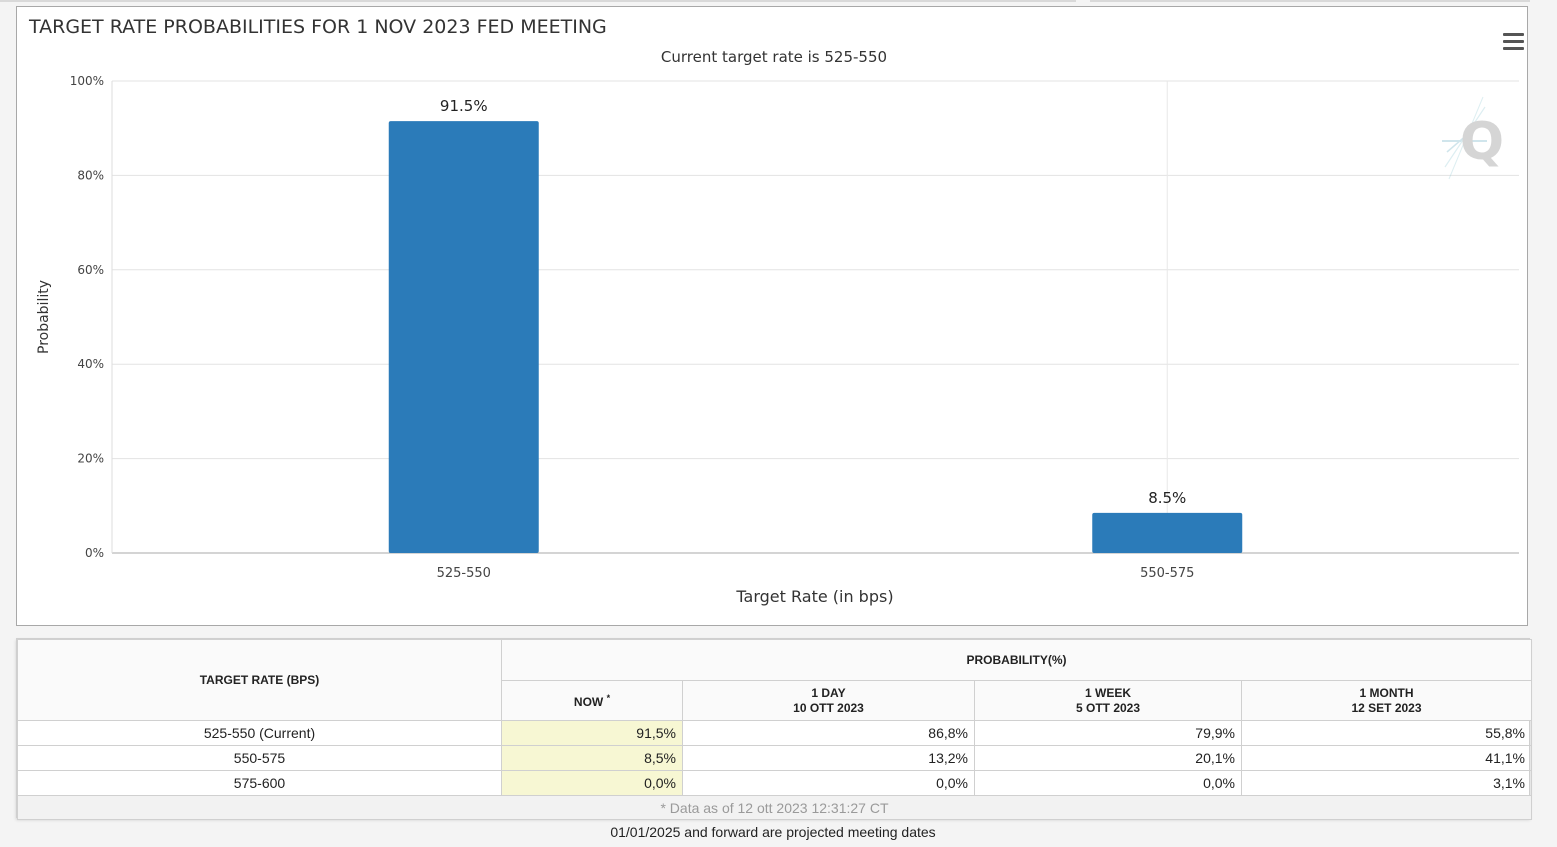 The width and height of the screenshot is (1557, 847). What do you see at coordinates (608, 698) in the screenshot?
I see `now-asterisk: *` at bounding box center [608, 698].